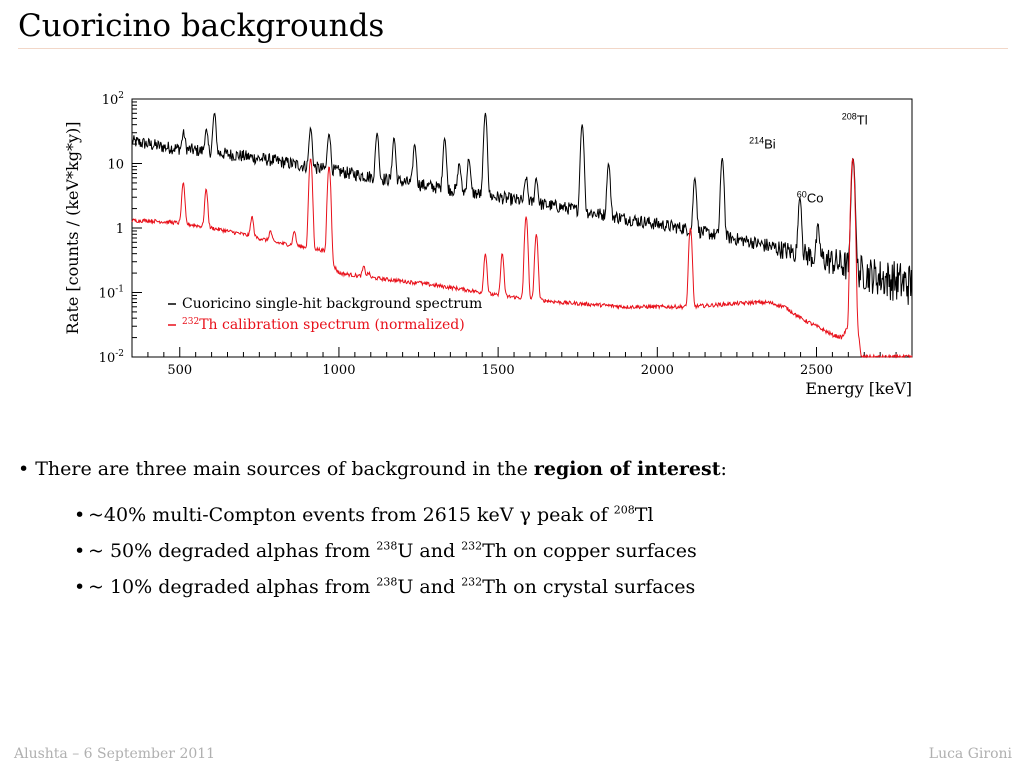  Describe the element at coordinates (855, 120) in the screenshot. I see `peak-annotation: 208Tl` at that location.